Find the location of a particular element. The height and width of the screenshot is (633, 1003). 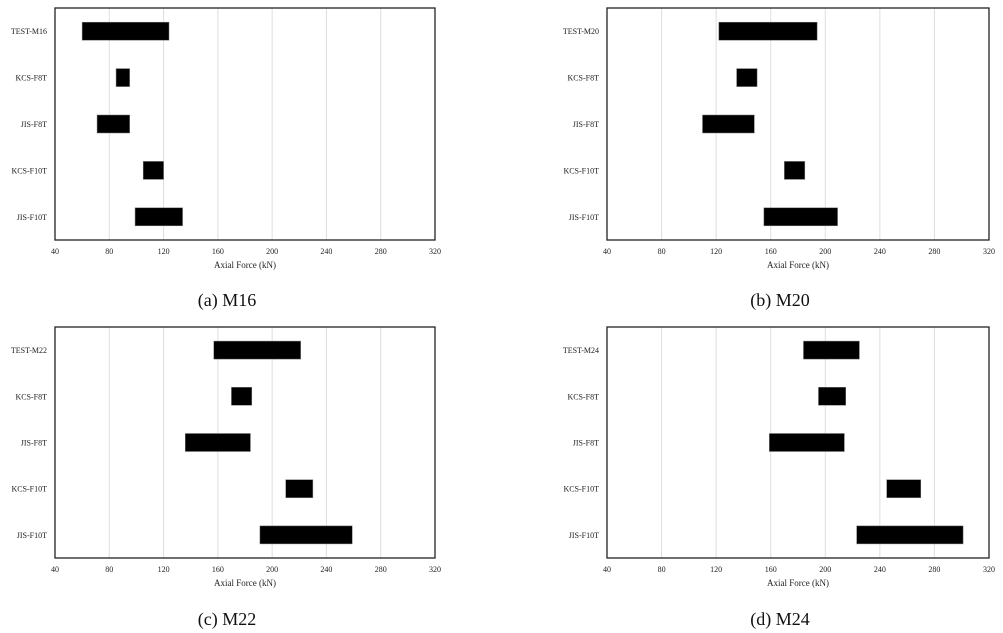

y-category-label: TEST-M20 is located at coordinates (581, 31).